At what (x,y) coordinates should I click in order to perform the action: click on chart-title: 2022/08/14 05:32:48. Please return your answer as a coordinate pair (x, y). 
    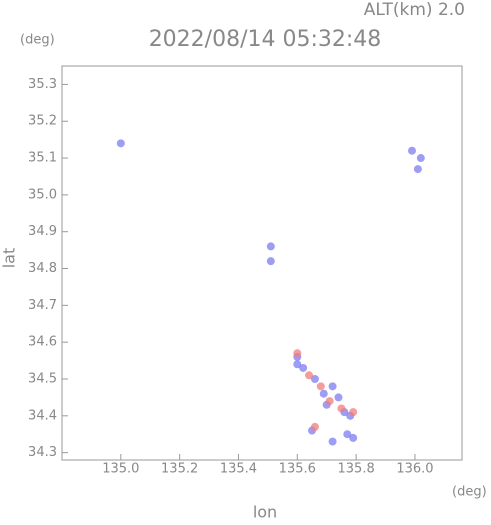
    Looking at the image, I should click on (265, 39).